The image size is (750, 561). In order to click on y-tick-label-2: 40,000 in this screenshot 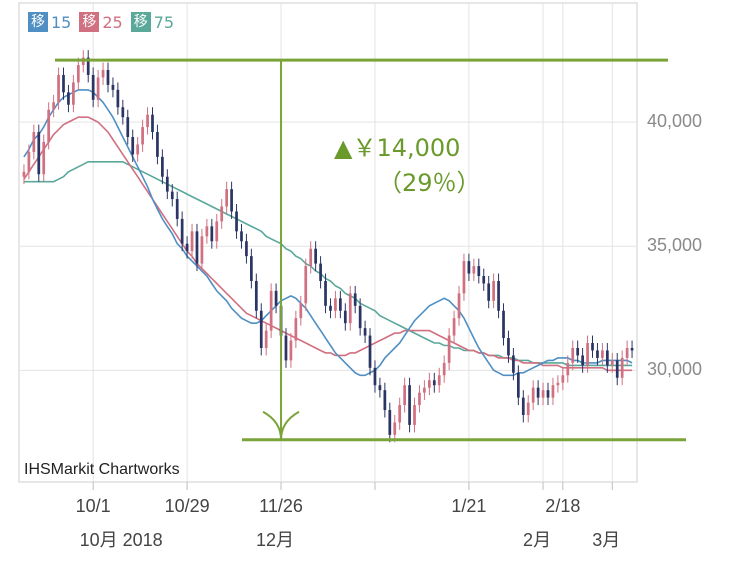, I will do `click(675, 121)`.